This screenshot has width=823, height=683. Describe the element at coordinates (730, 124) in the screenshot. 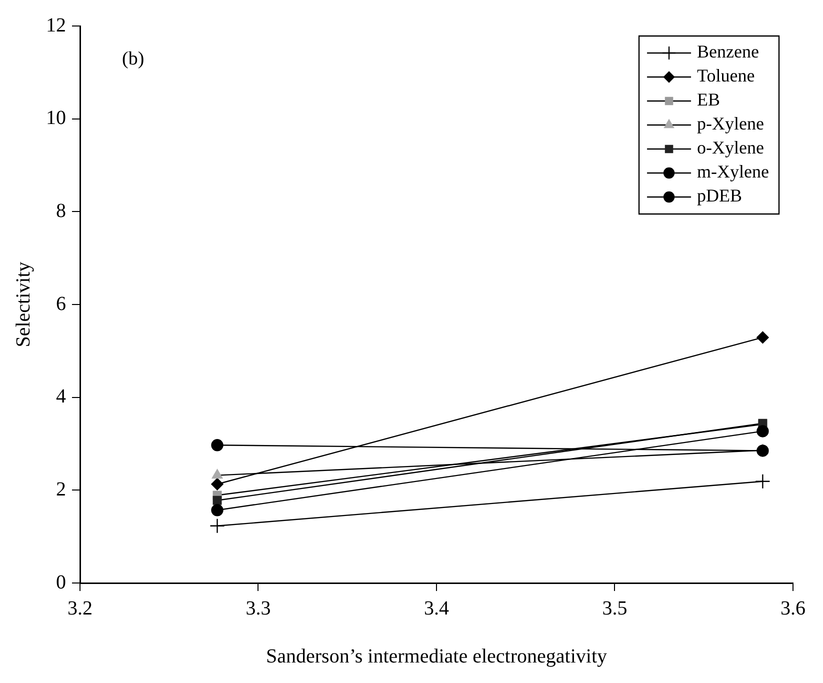

I see `legend-label: p-Xylene` at that location.